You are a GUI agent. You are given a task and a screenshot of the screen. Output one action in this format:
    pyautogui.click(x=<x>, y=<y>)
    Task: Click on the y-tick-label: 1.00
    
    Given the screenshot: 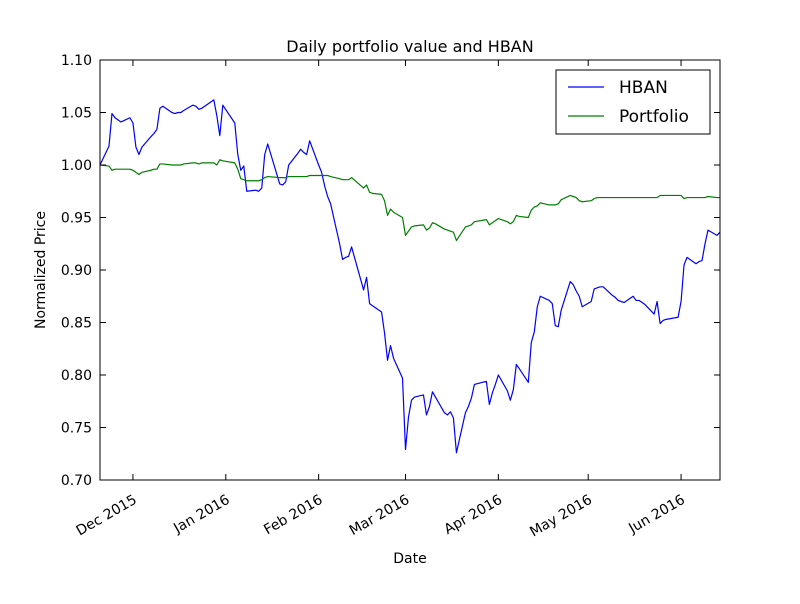 What is the action you would take?
    pyautogui.click(x=76, y=166)
    